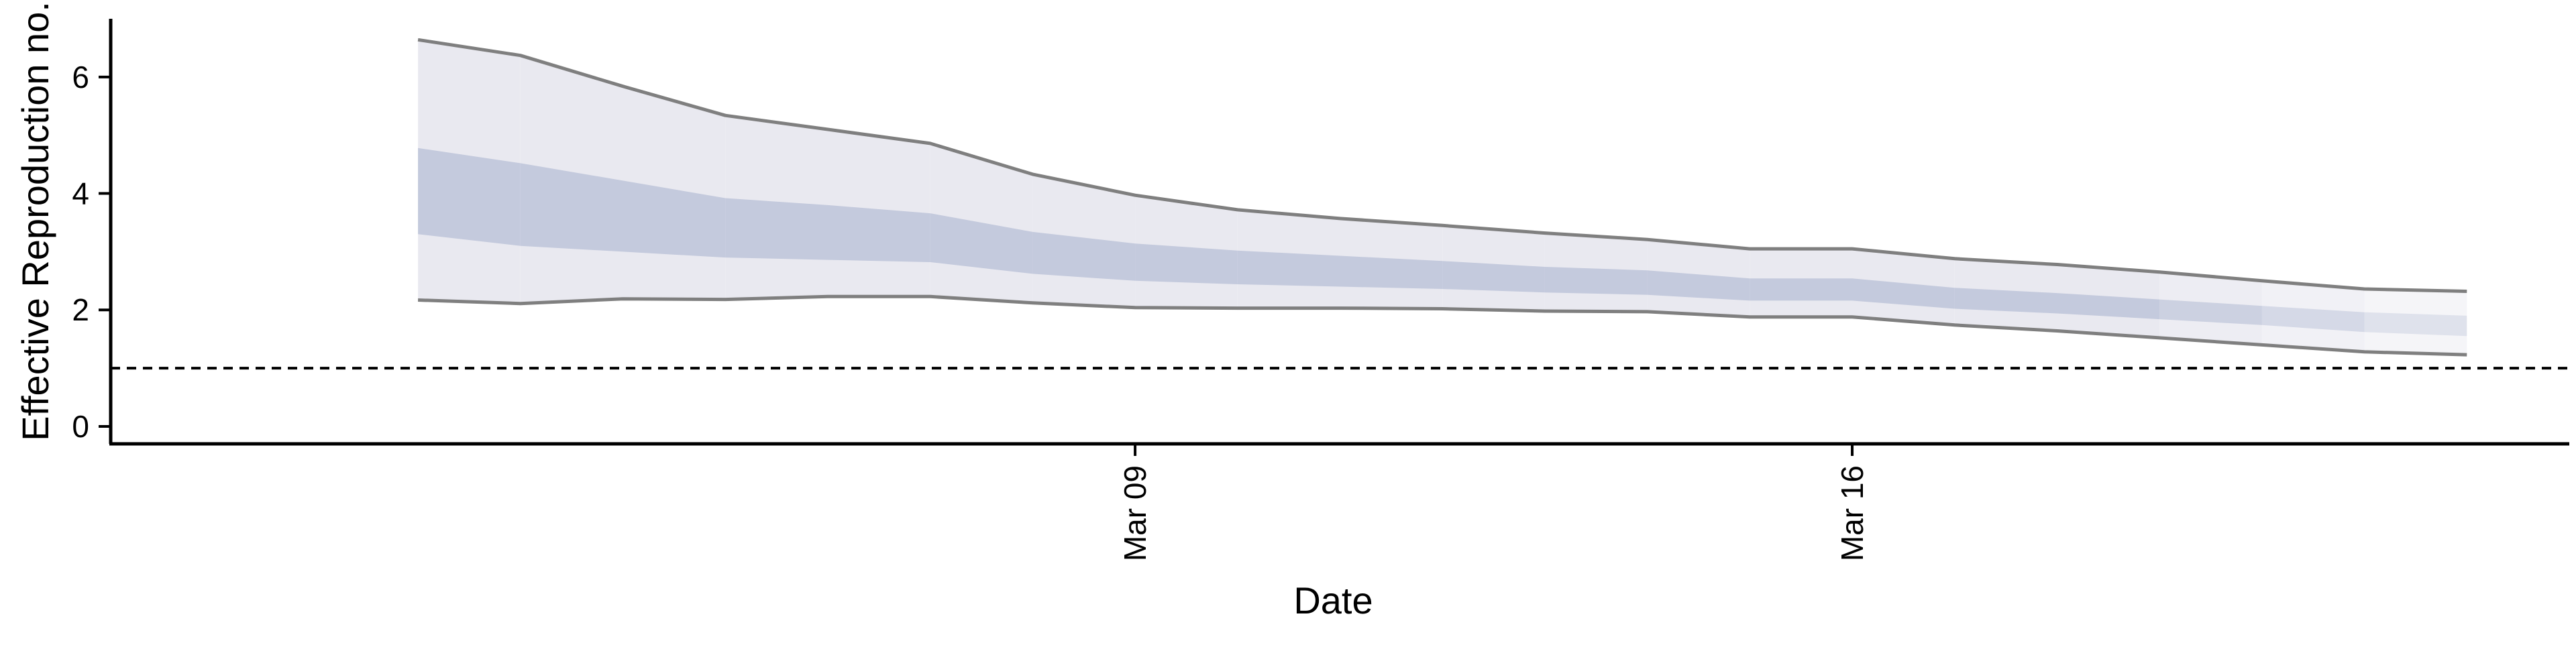  What do you see at coordinates (1333, 600) in the screenshot?
I see `x-axis-title: Date` at bounding box center [1333, 600].